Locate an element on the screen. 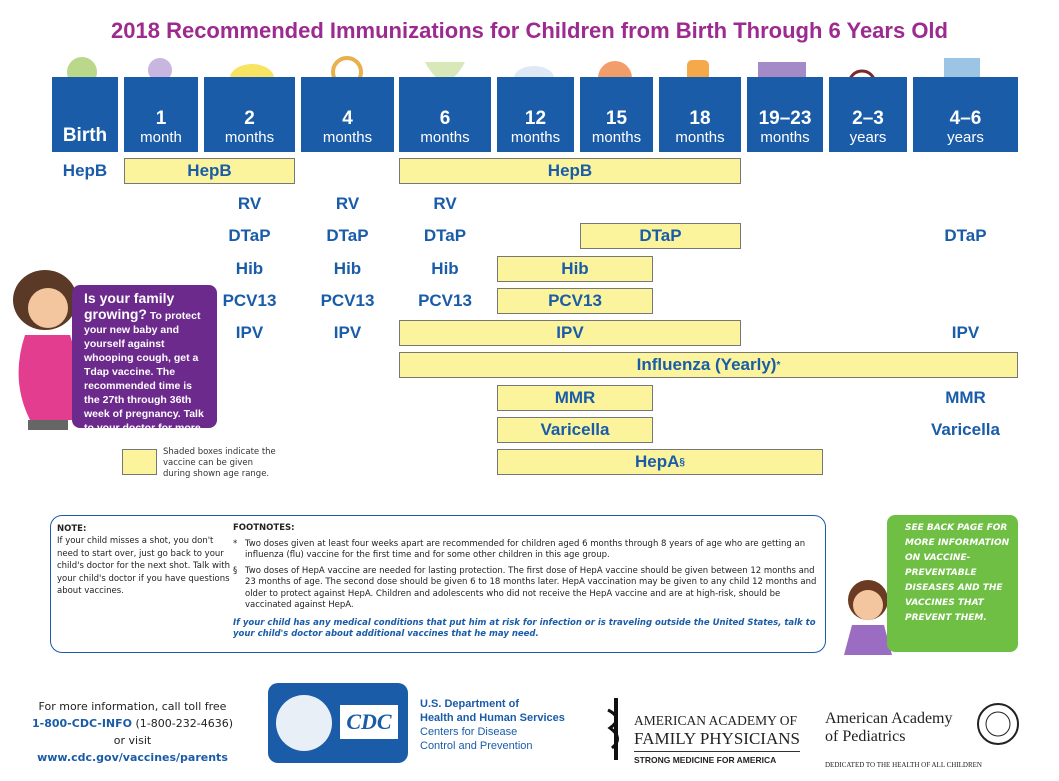 The height and width of the screenshot is (781, 1059). vaccine-label: Varicella is located at coordinates (965, 429).